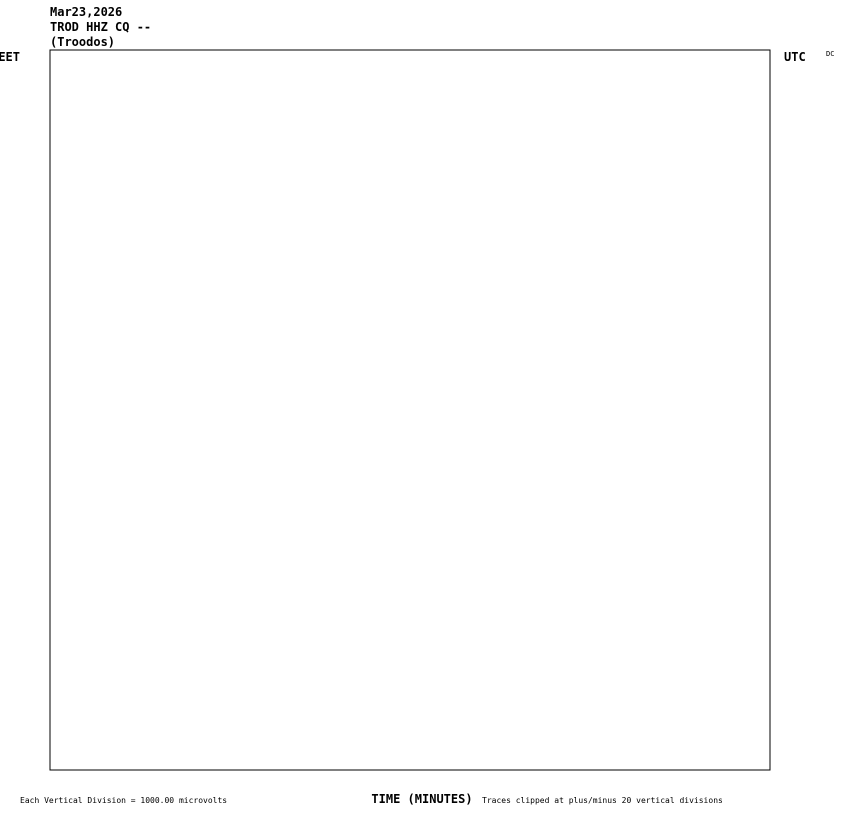  I want to click on date: Mar23,2026, so click(86, 12).